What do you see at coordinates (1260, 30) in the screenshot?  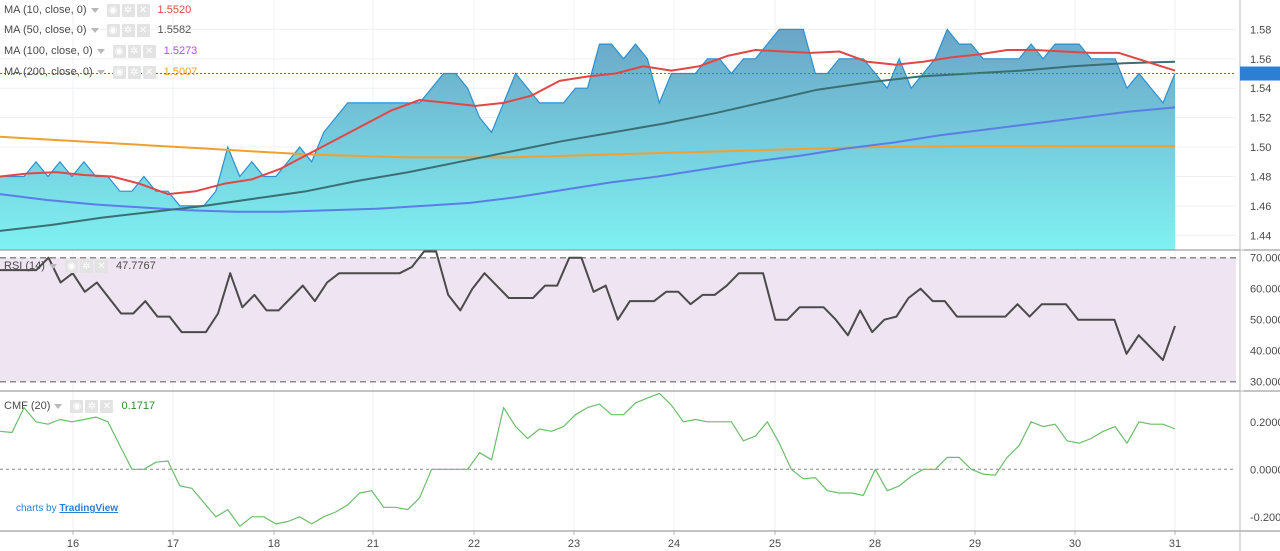 I see `y-tick-label: 1.58` at bounding box center [1260, 30].